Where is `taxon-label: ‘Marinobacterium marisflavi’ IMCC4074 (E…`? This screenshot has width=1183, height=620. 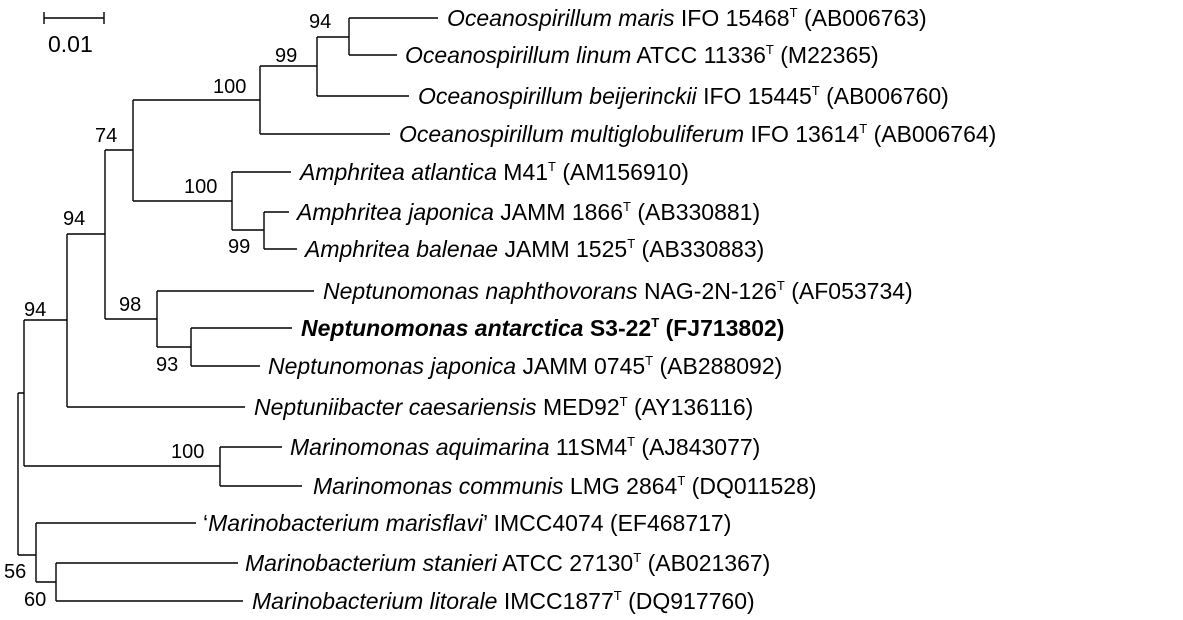
taxon-label: ‘Marinobacterium marisflavi’ IMCC4074 (E… is located at coordinates (467, 523).